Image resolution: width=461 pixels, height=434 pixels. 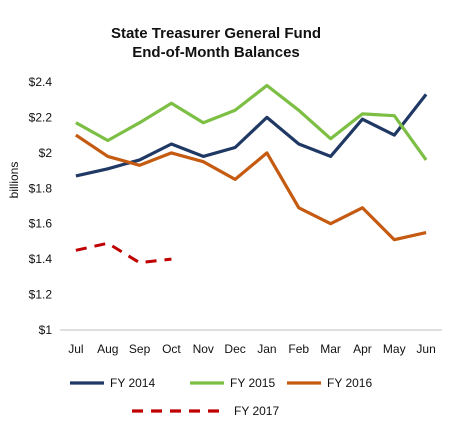 What do you see at coordinates (123, 253) in the screenshot?
I see `series-line-fy-2017` at bounding box center [123, 253].